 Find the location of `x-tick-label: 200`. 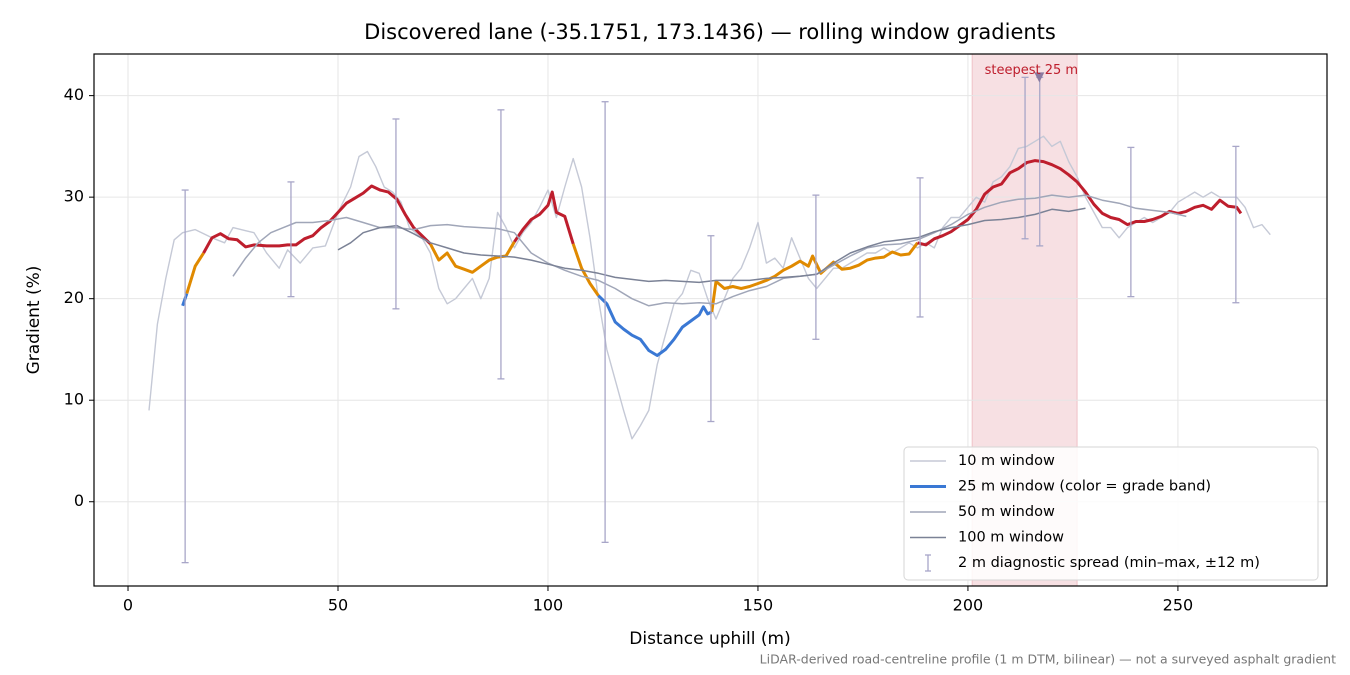

x-tick-label: 200 is located at coordinates (968, 605).